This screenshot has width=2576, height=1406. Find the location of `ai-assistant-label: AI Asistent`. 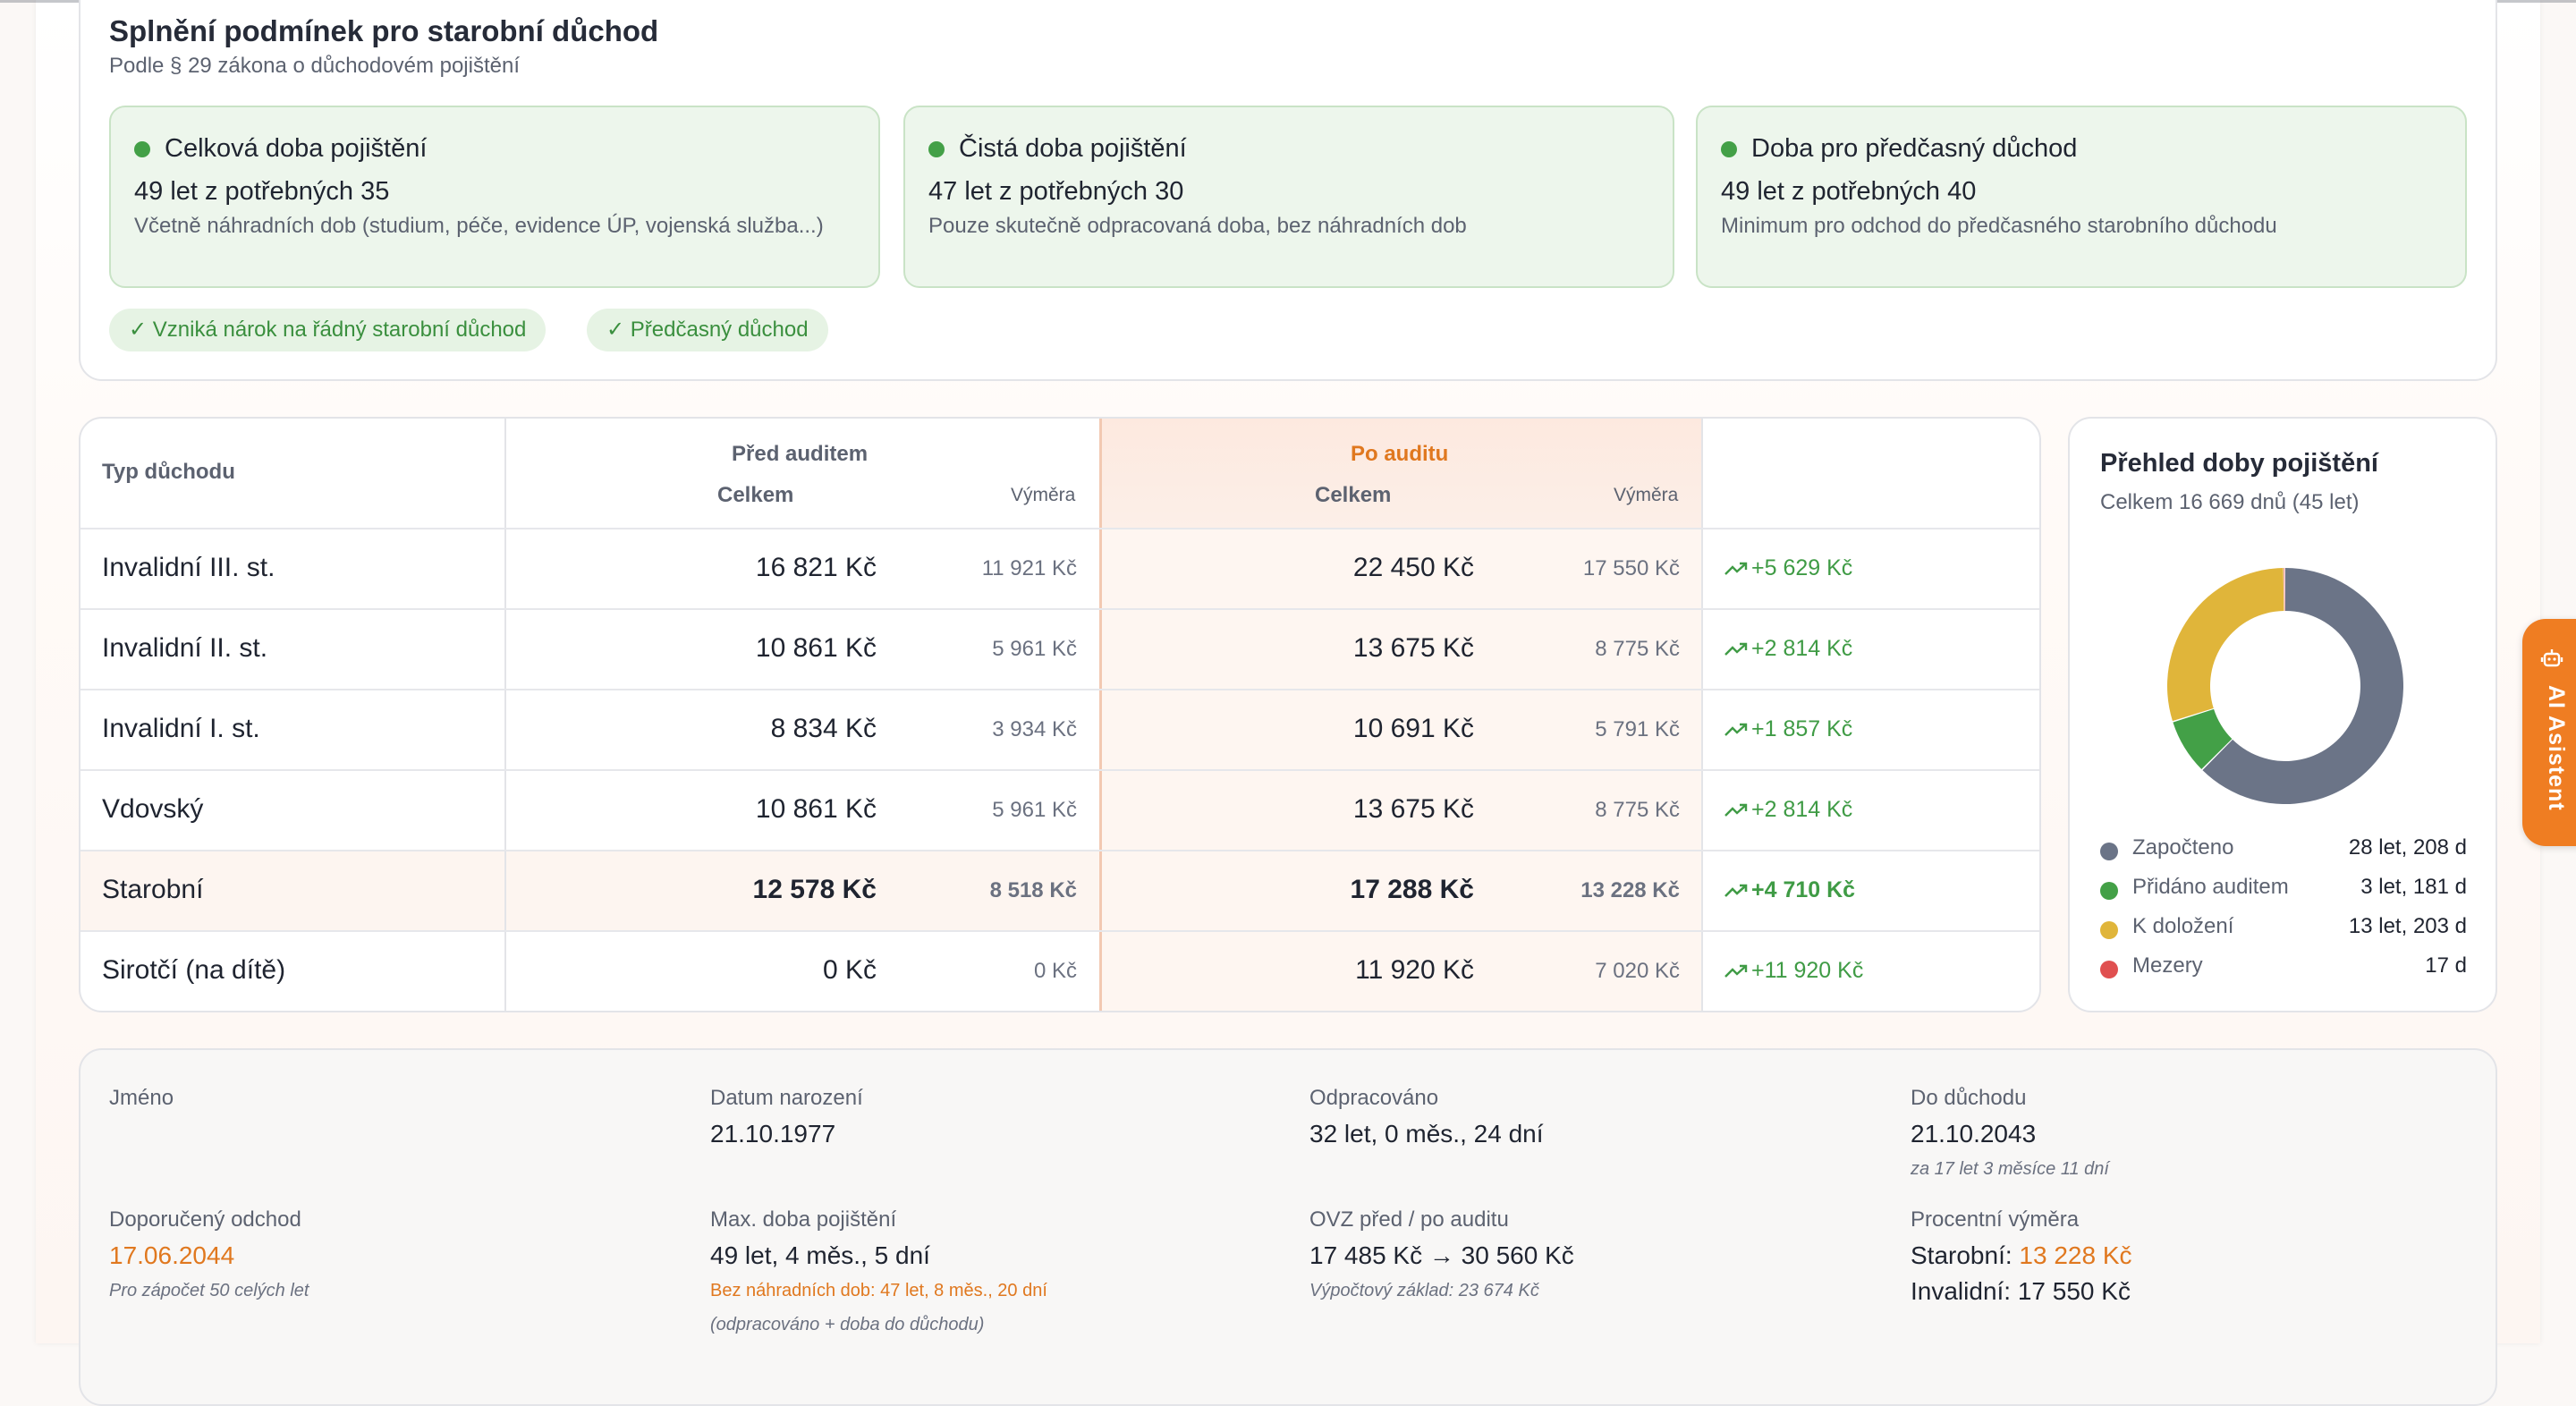

ai-assistant-label: AI Asistent is located at coordinates (2556, 748).